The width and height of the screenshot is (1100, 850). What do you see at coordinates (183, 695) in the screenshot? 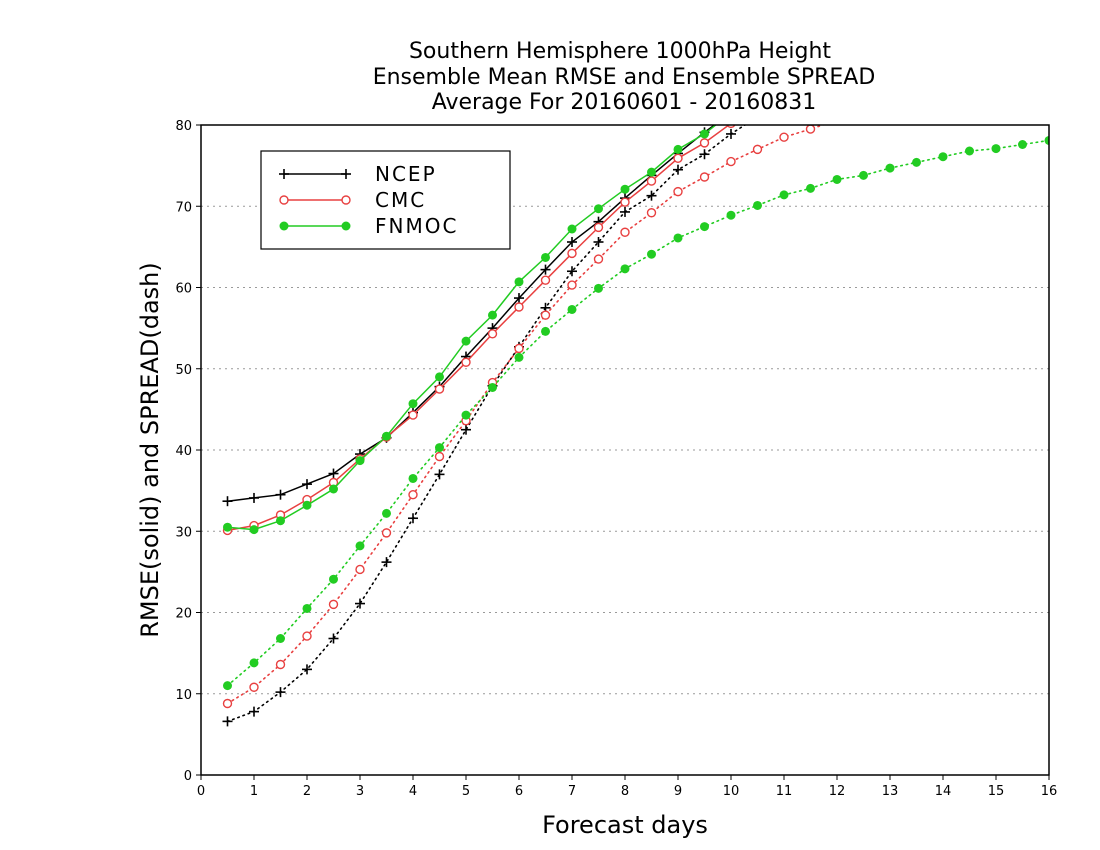
I see `y-tick-label-10: 10` at bounding box center [183, 695].